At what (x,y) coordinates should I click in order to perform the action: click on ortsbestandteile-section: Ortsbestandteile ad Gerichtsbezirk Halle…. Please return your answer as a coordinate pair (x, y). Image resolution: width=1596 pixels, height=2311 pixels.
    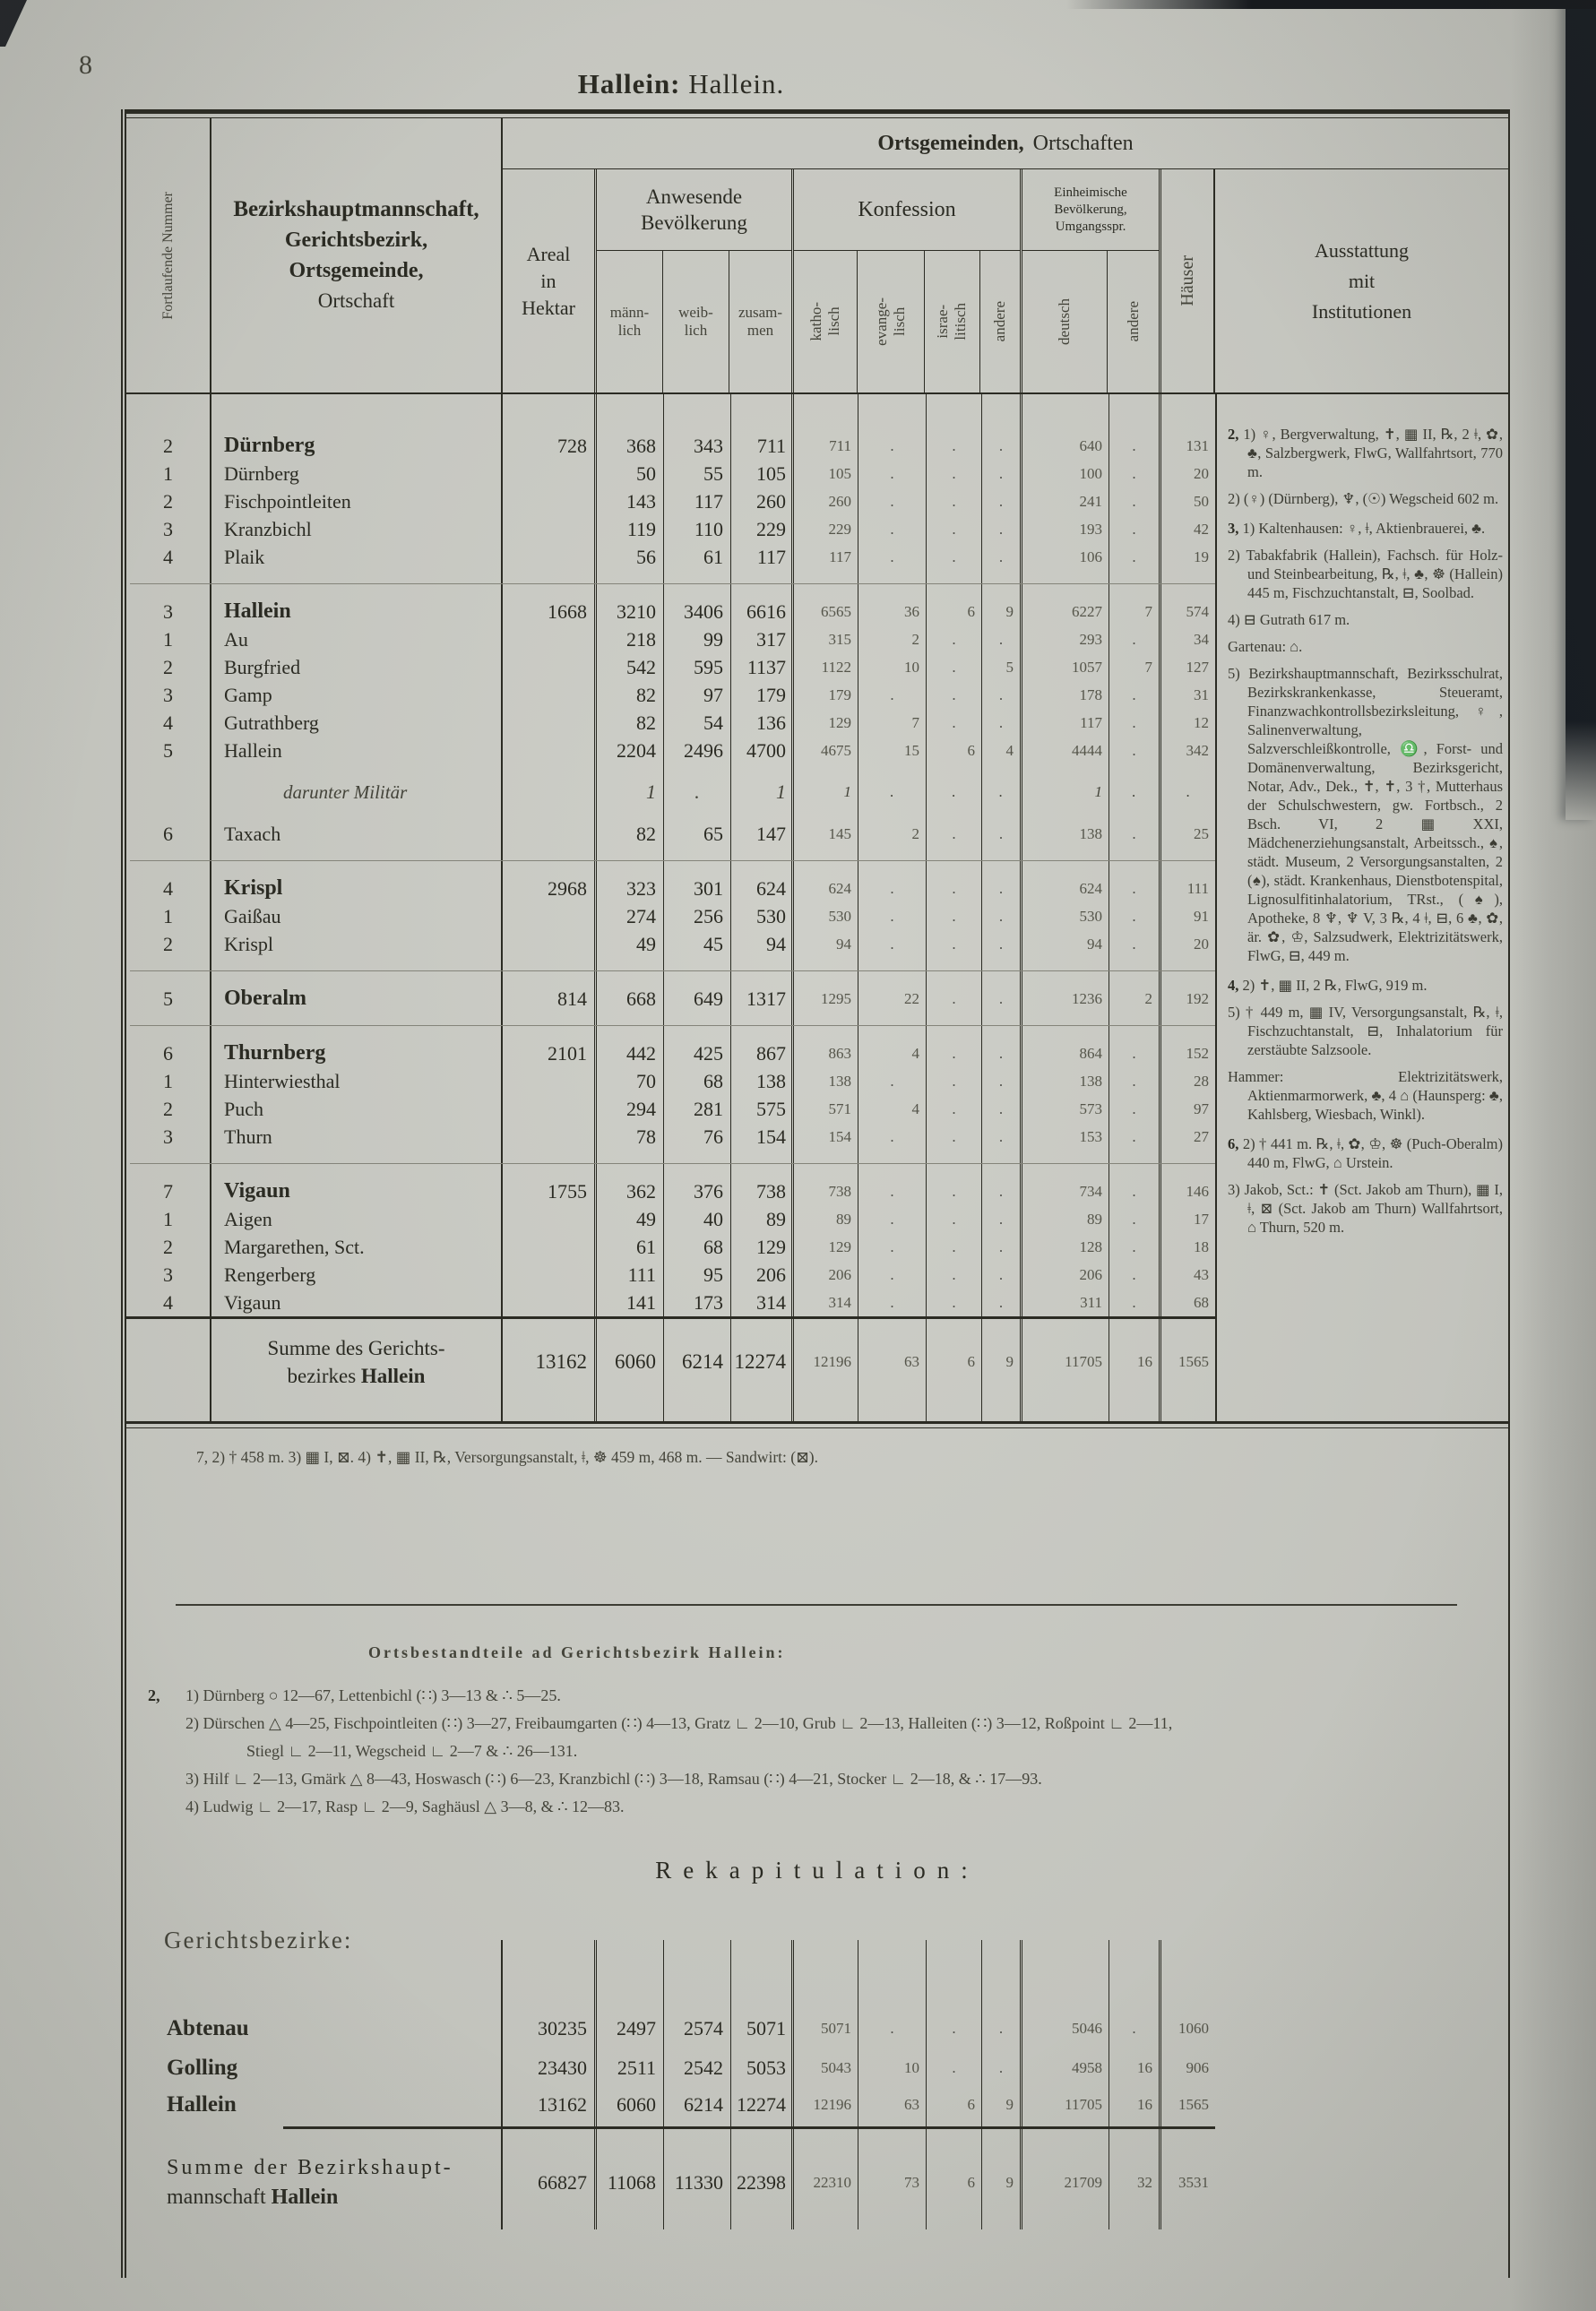
    Looking at the image, I should click on (820, 1732).